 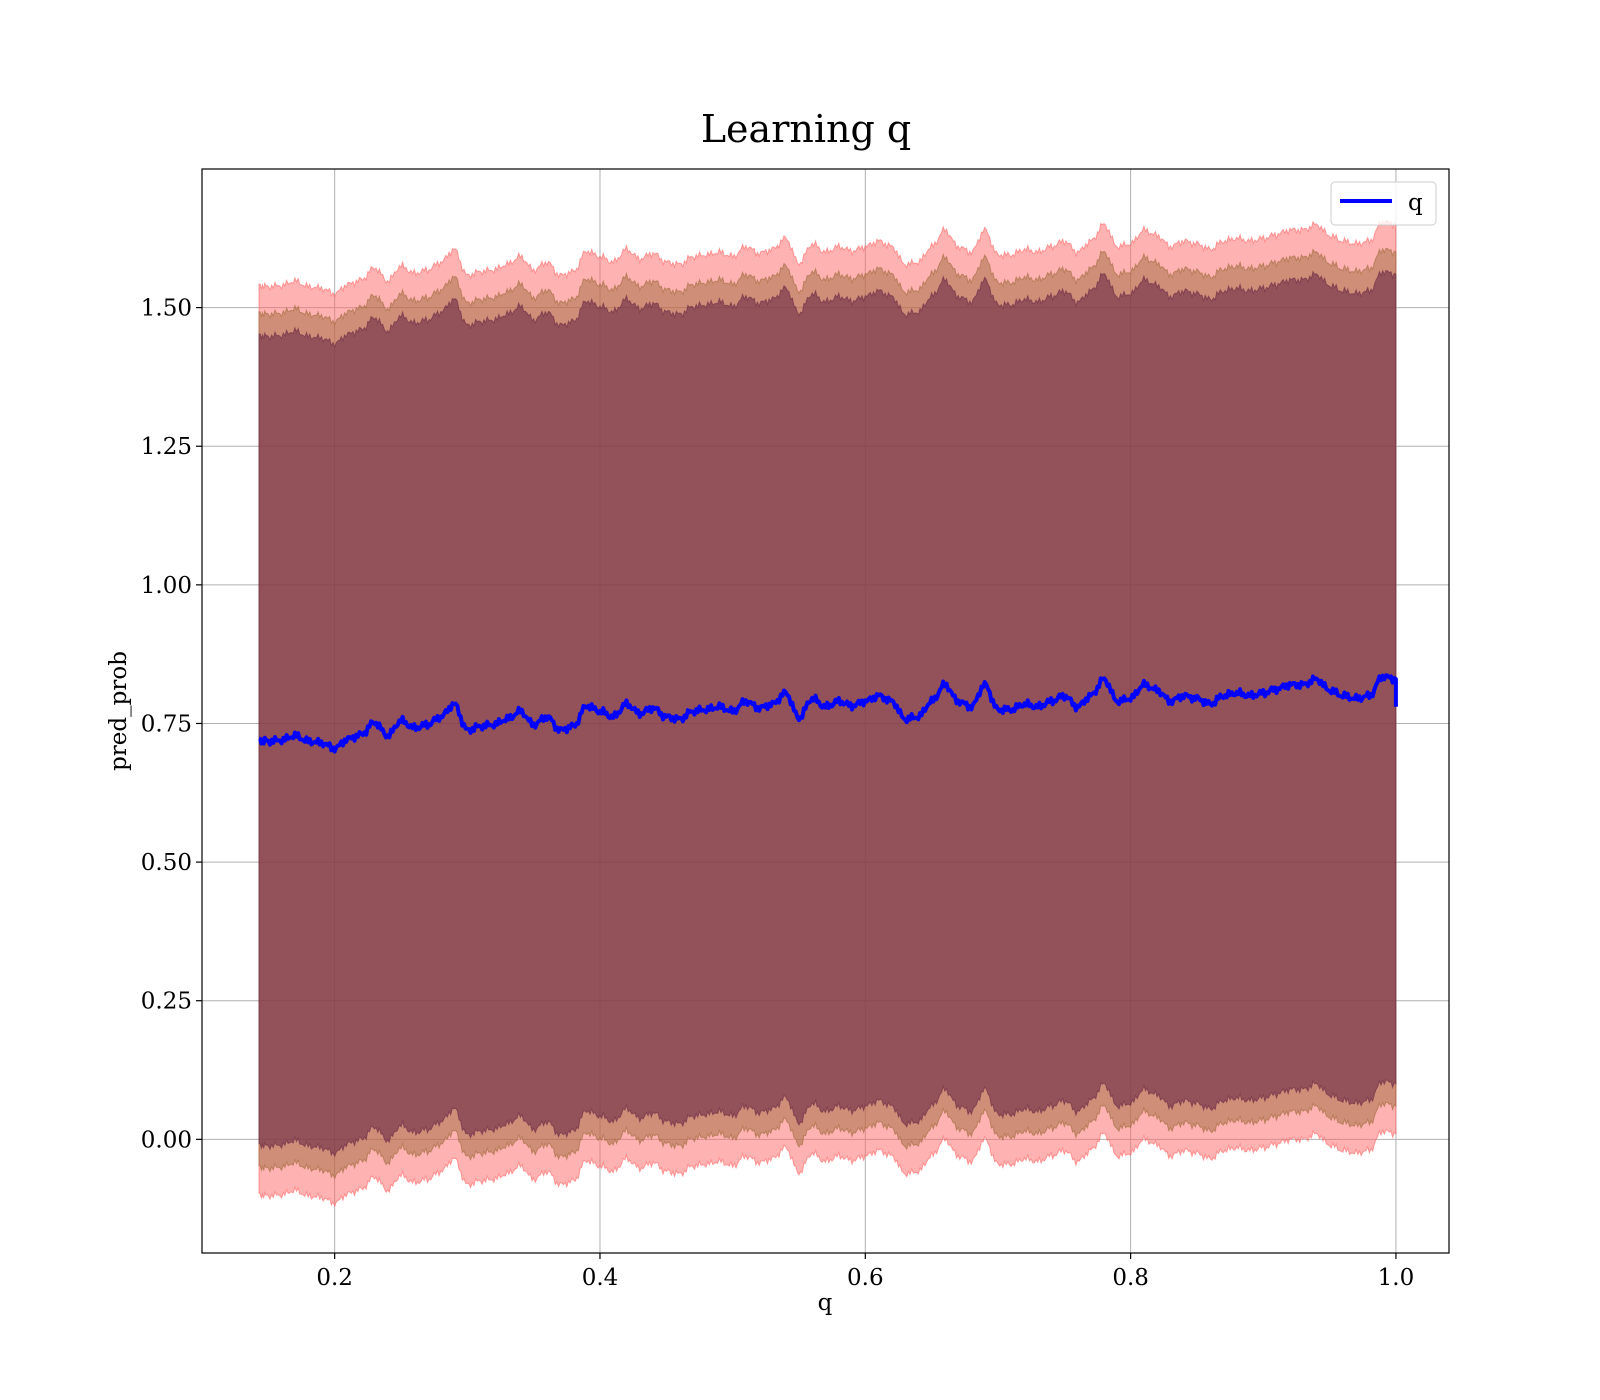 What do you see at coordinates (166, 586) in the screenshot?
I see `y-tick-label: 1.00` at bounding box center [166, 586].